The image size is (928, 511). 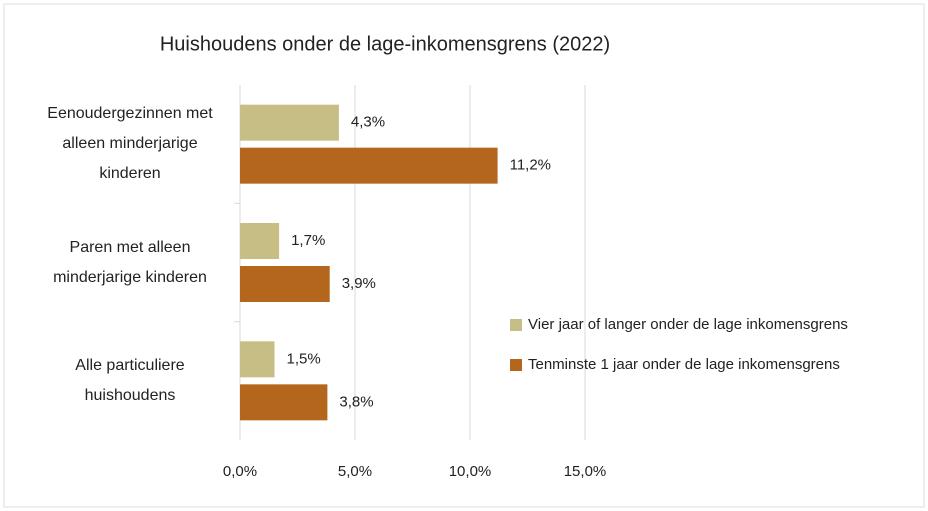 I want to click on value-label: 1,7%, so click(x=308, y=240).